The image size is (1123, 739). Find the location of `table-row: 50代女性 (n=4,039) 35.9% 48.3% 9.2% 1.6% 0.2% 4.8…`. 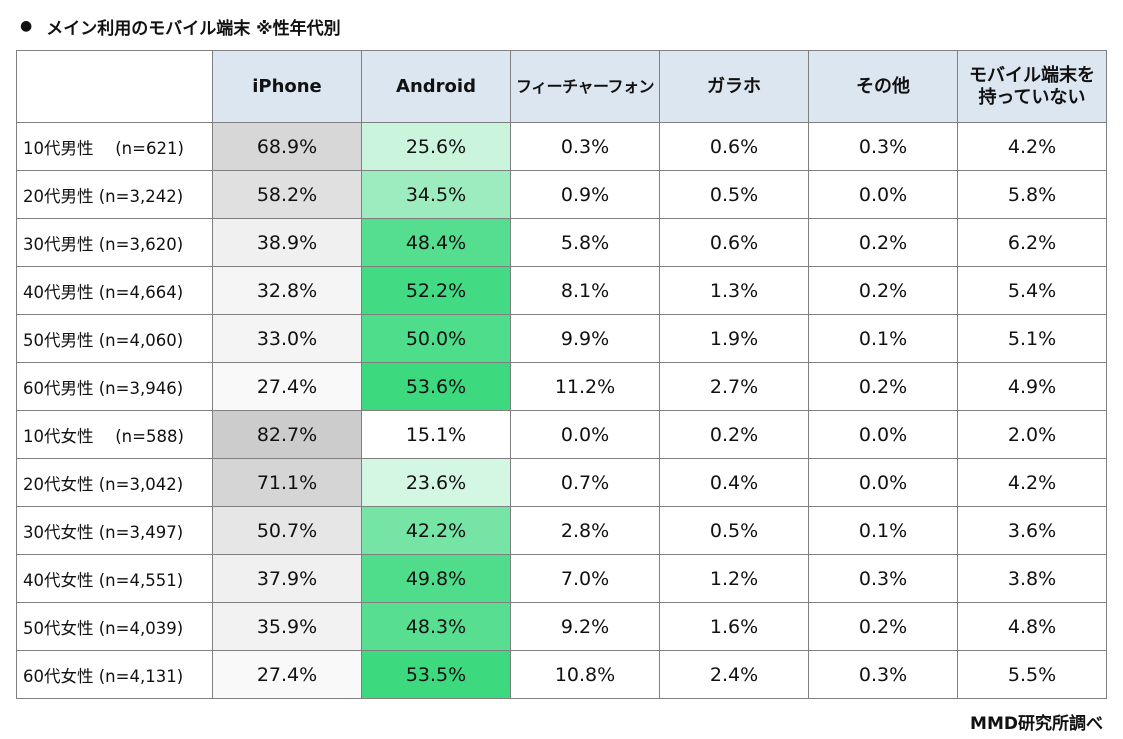

table-row: 50代女性 (n=4,039) 35.9% 48.3% 9.2% 1.6% 0.2% 4.8… is located at coordinates (561, 626).